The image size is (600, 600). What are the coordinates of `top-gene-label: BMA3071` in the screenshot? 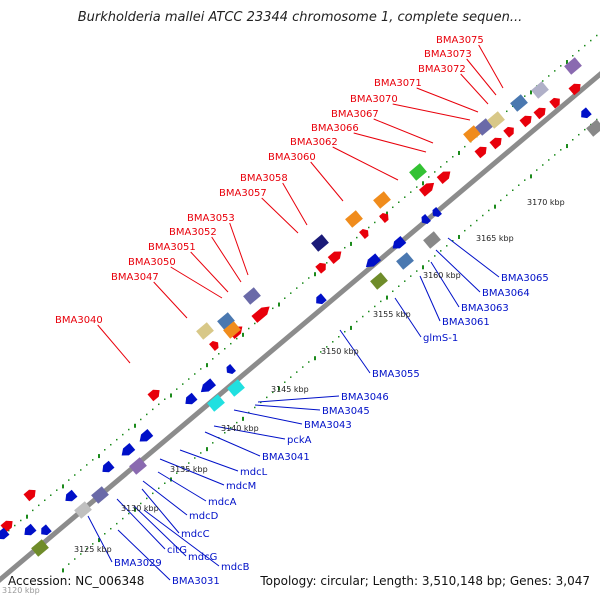 It's located at (398, 83).